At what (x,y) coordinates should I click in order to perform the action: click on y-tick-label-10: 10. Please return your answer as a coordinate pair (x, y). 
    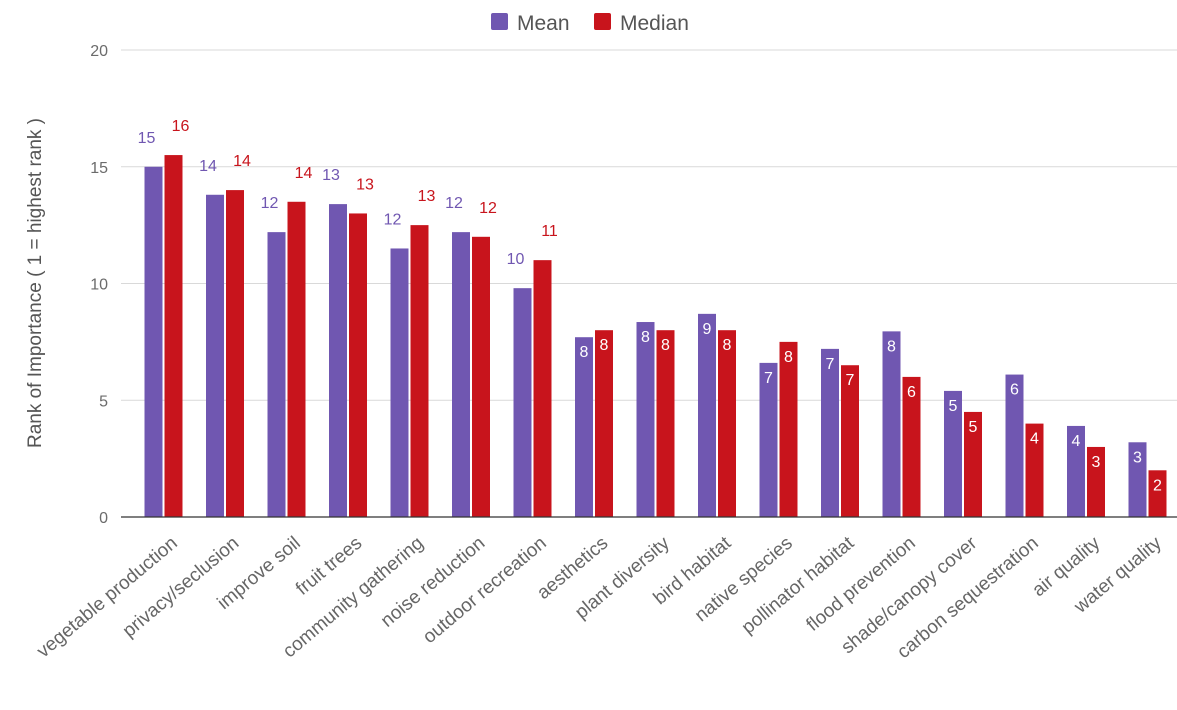
    Looking at the image, I should click on (99, 285).